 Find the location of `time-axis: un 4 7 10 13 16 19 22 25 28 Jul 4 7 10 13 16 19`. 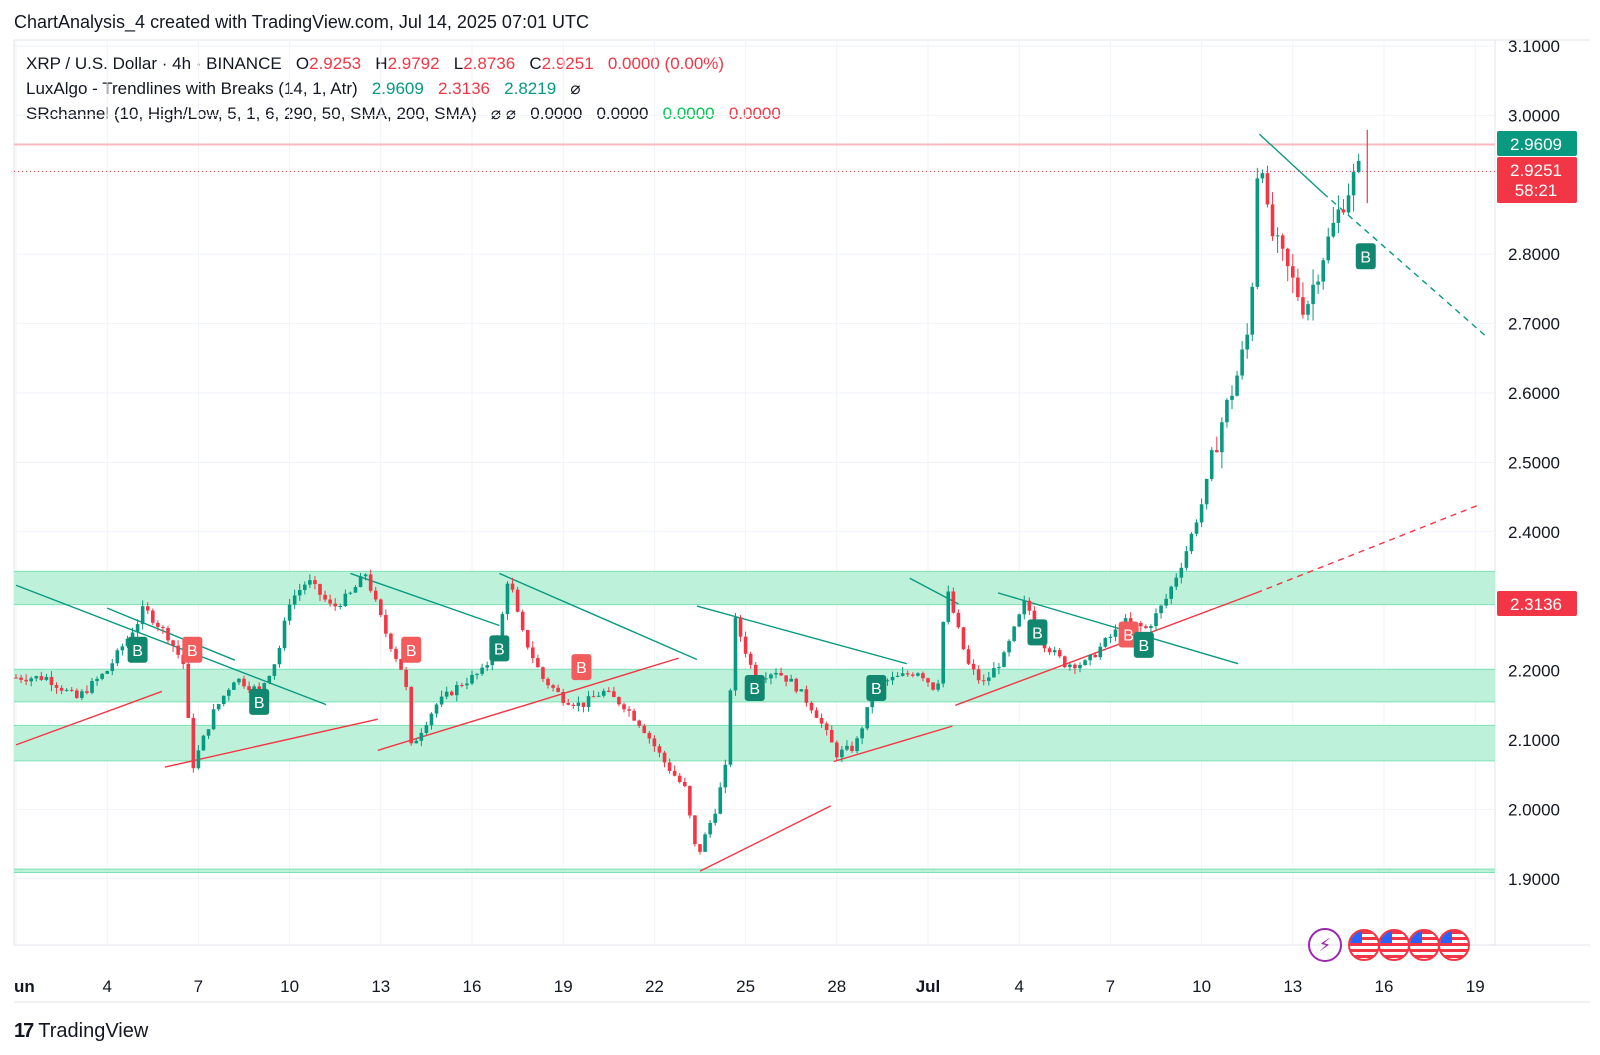

time-axis: un 4 7 10 13 16 19 22 25 28 Jul 4 7 10 13 16 19 is located at coordinates (749, 986).